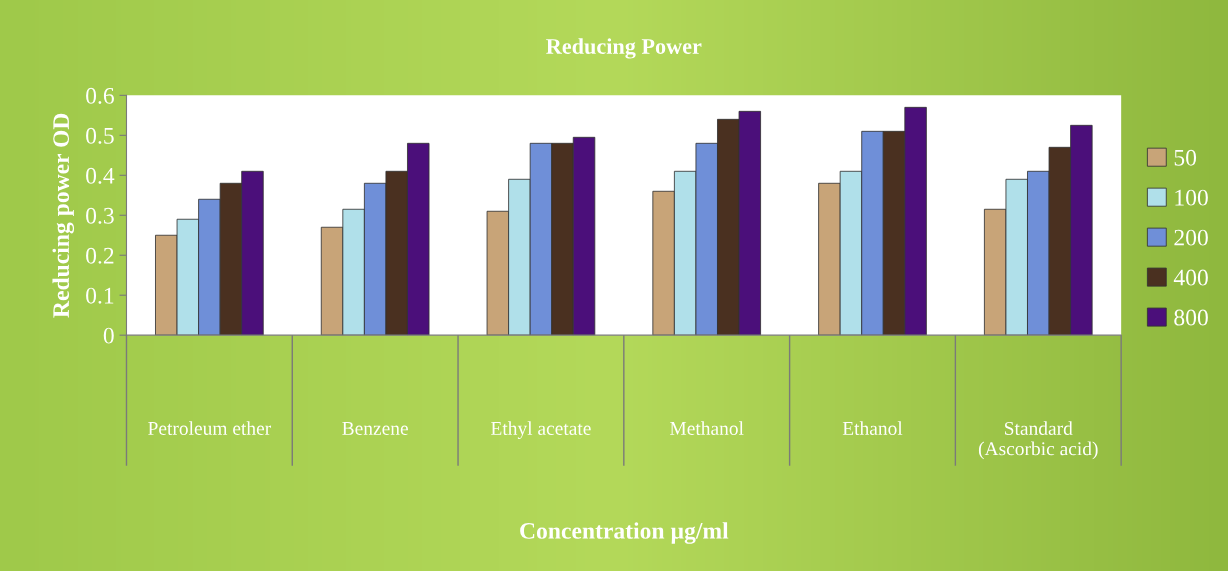  What do you see at coordinates (100, 215) in the screenshot?
I see `y-tick-label: 0.3` at bounding box center [100, 215].